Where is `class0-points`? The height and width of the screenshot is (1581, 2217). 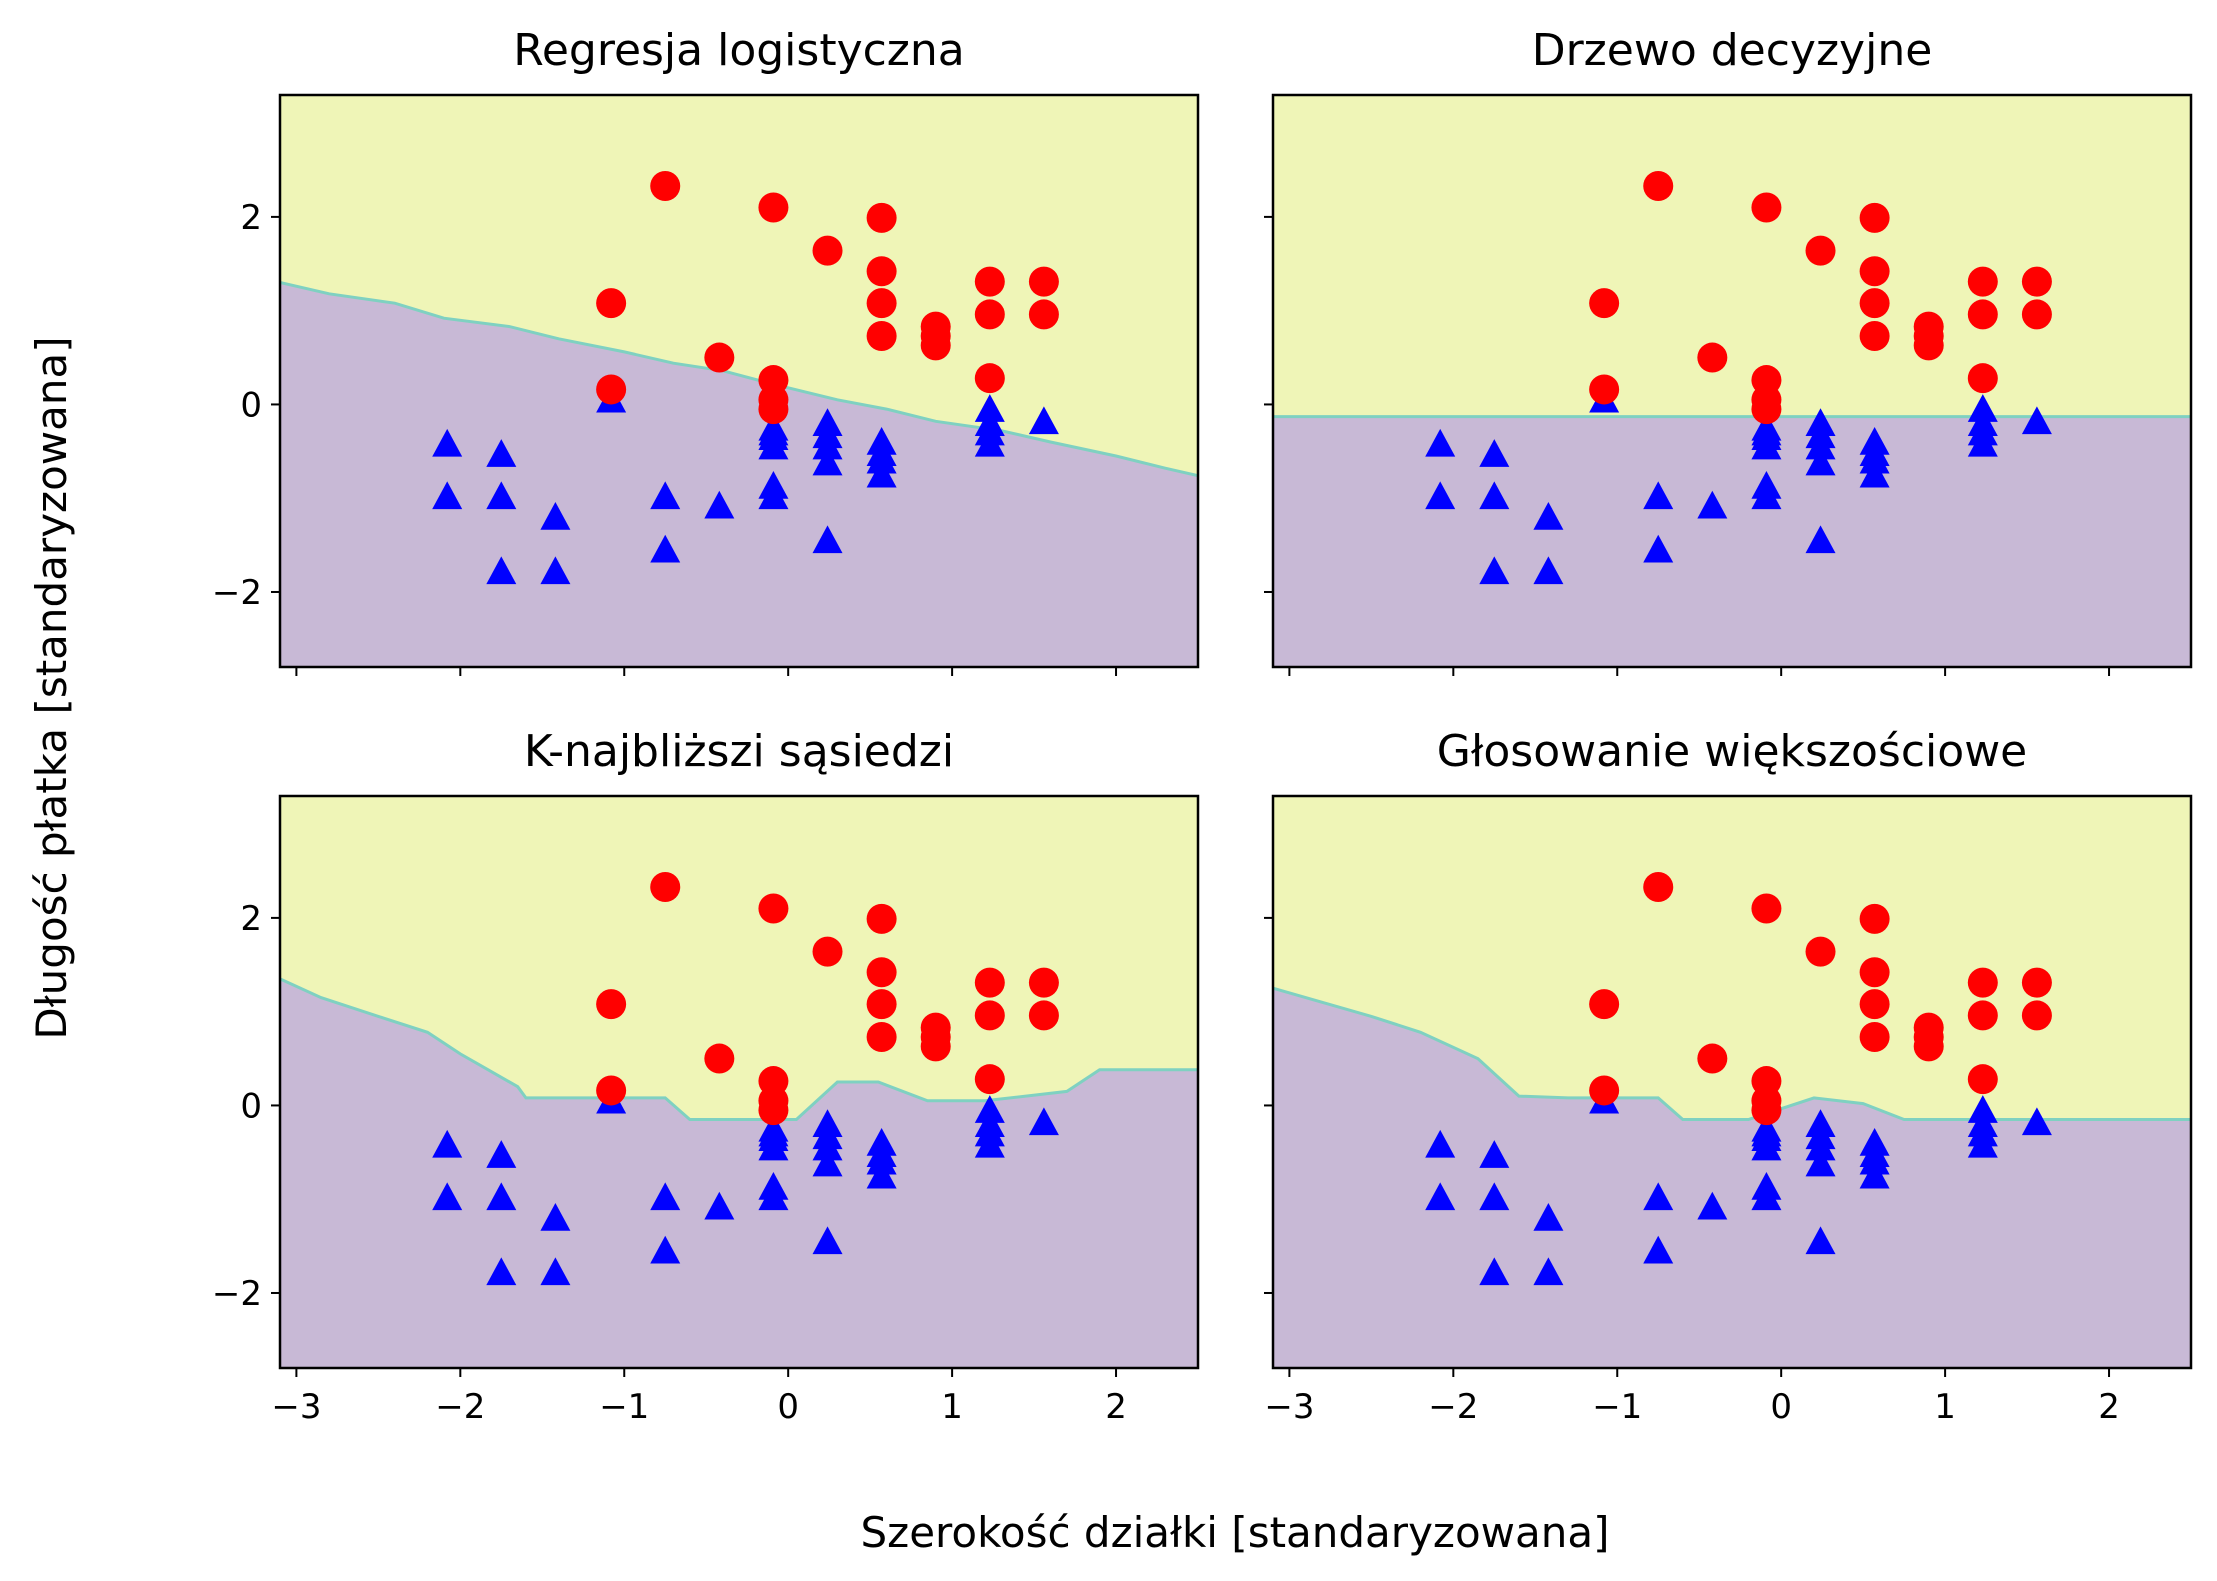
class0-points is located at coordinates (745, 1185).